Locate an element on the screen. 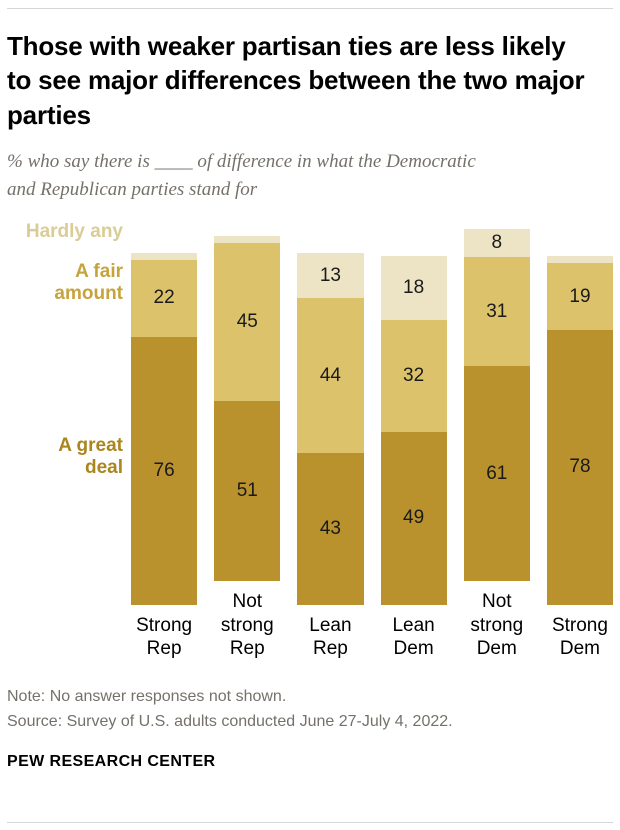  category-label: Lean Rep is located at coordinates (330, 637).